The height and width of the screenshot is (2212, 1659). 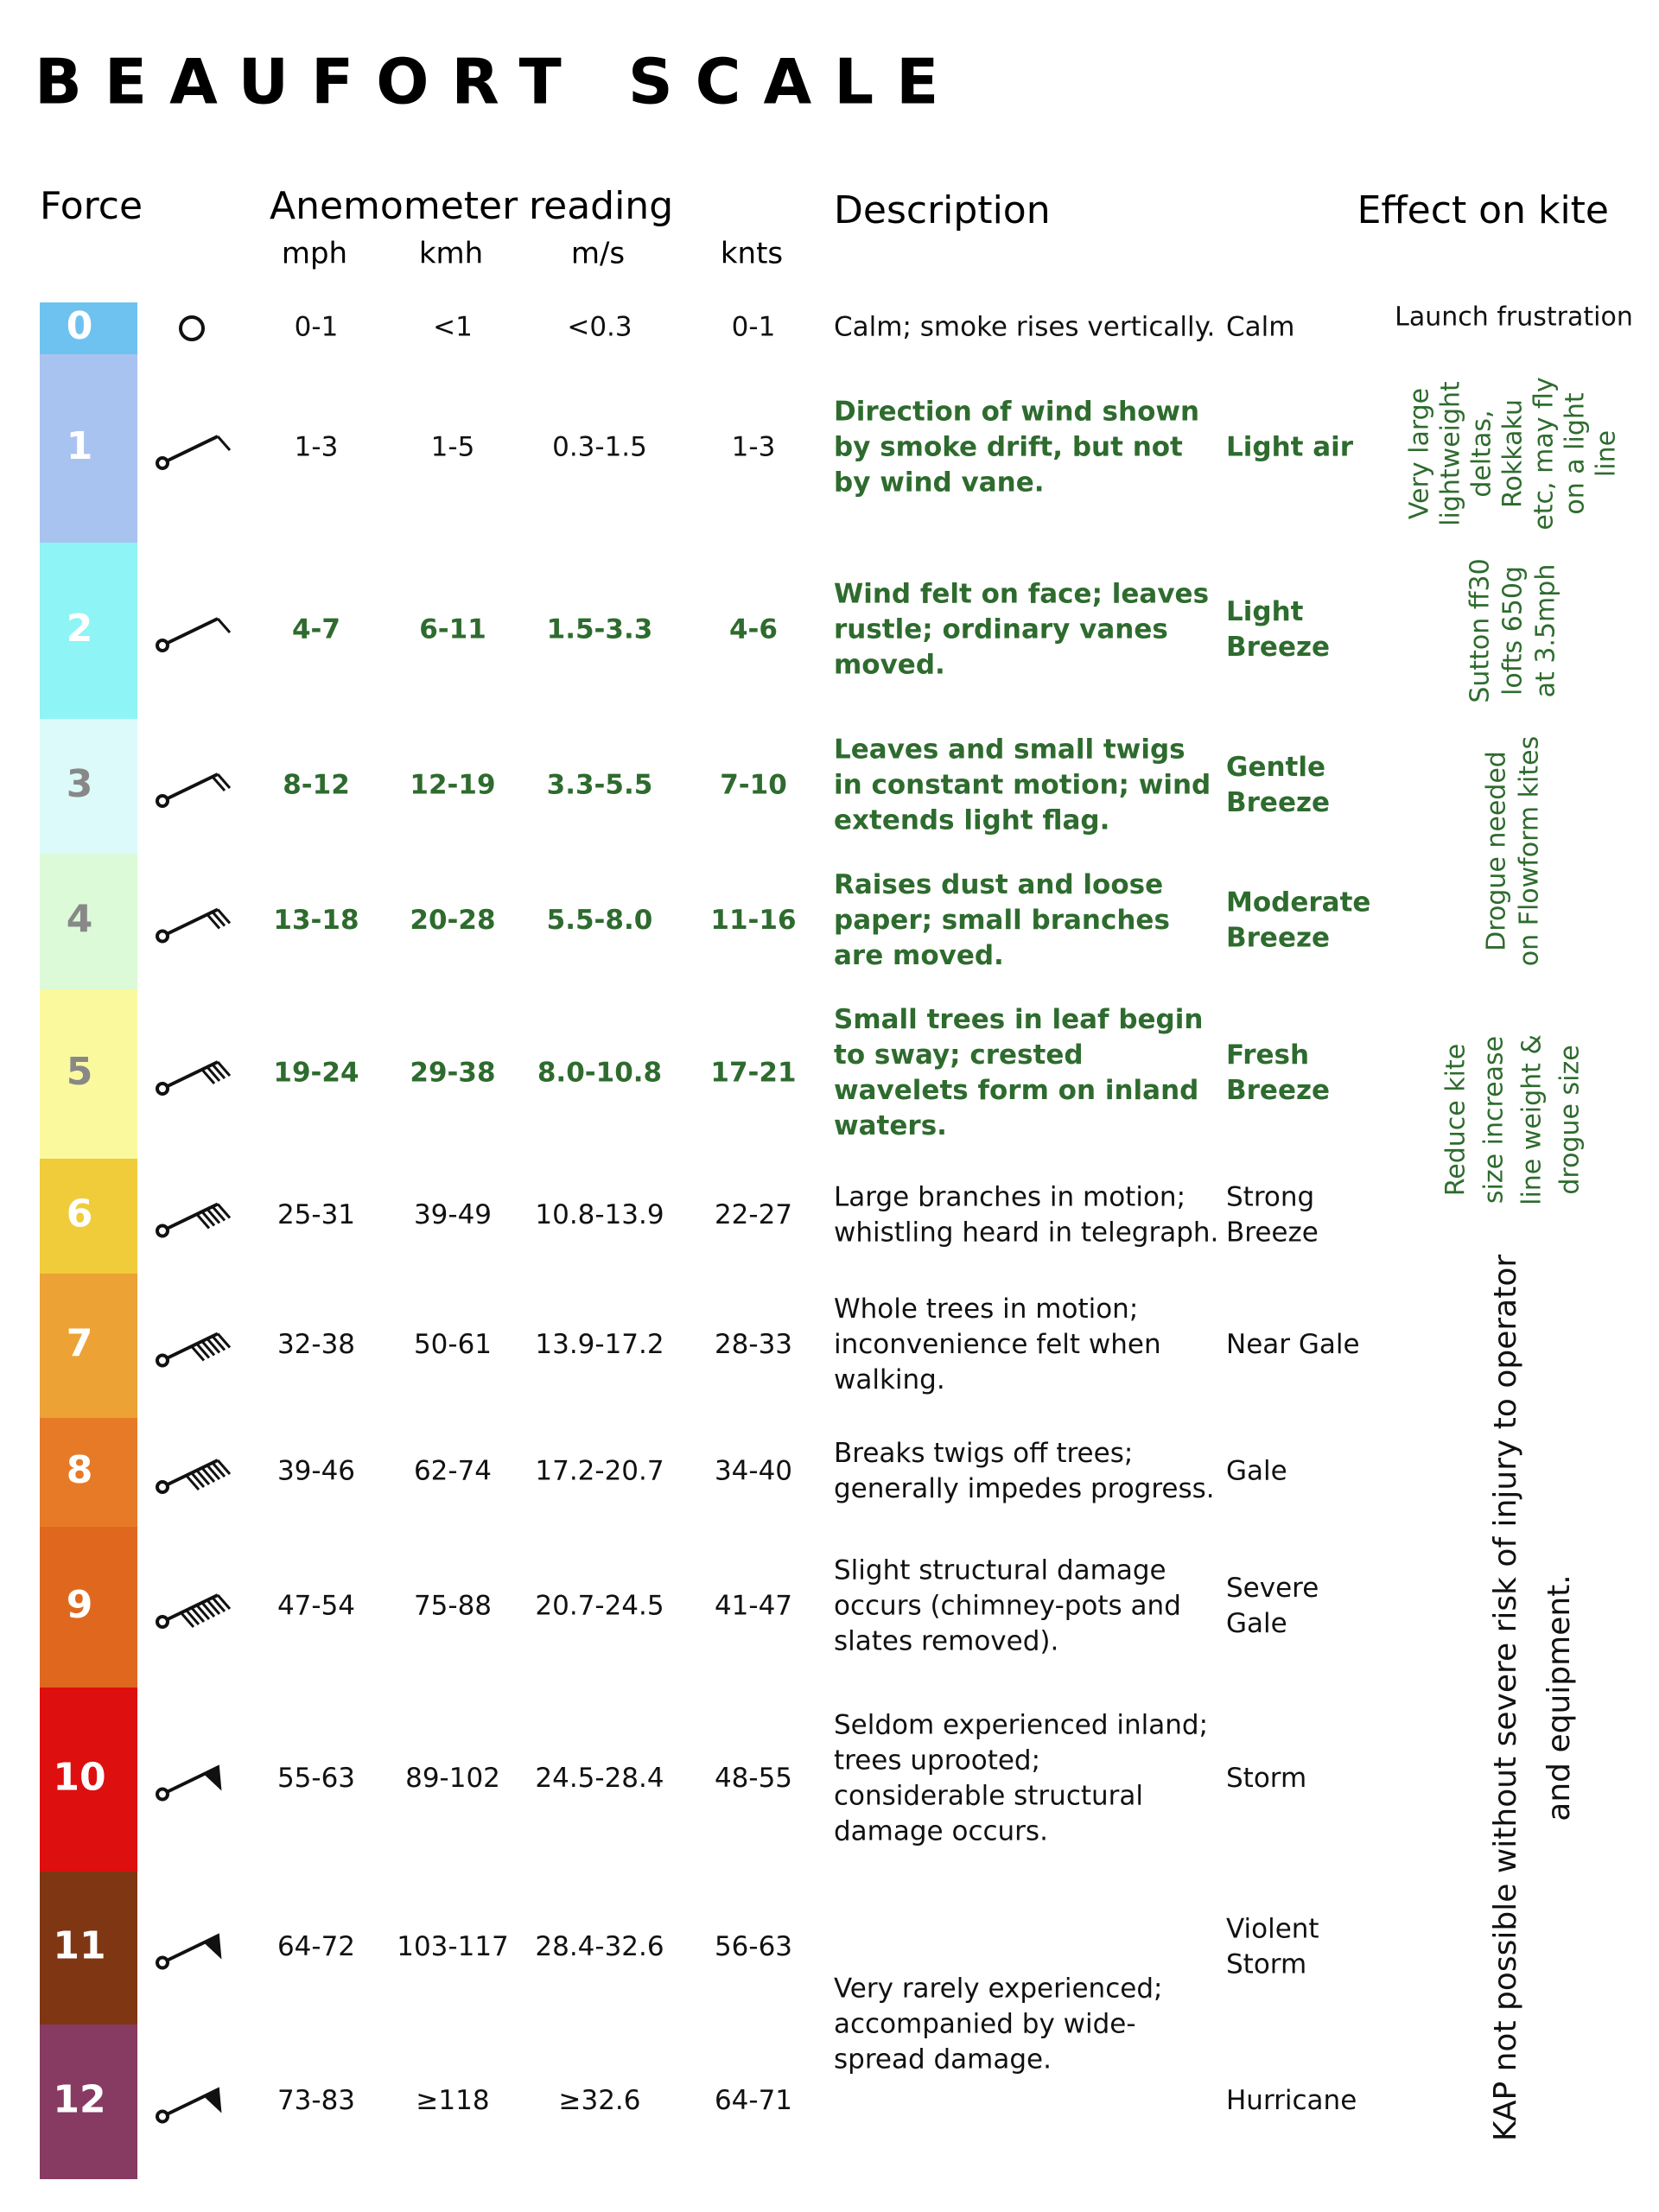 What do you see at coordinates (498, 82) in the screenshot?
I see `title: BEAUFORT SCALE` at bounding box center [498, 82].